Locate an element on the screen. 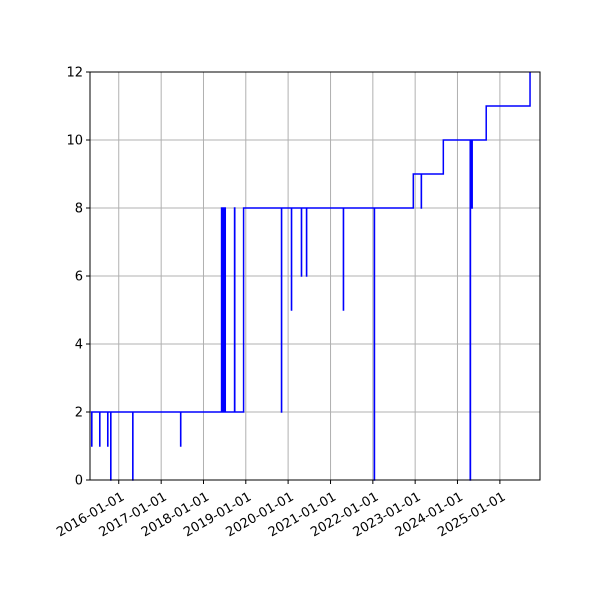  y-tick-label: 2 is located at coordinates (79, 413).